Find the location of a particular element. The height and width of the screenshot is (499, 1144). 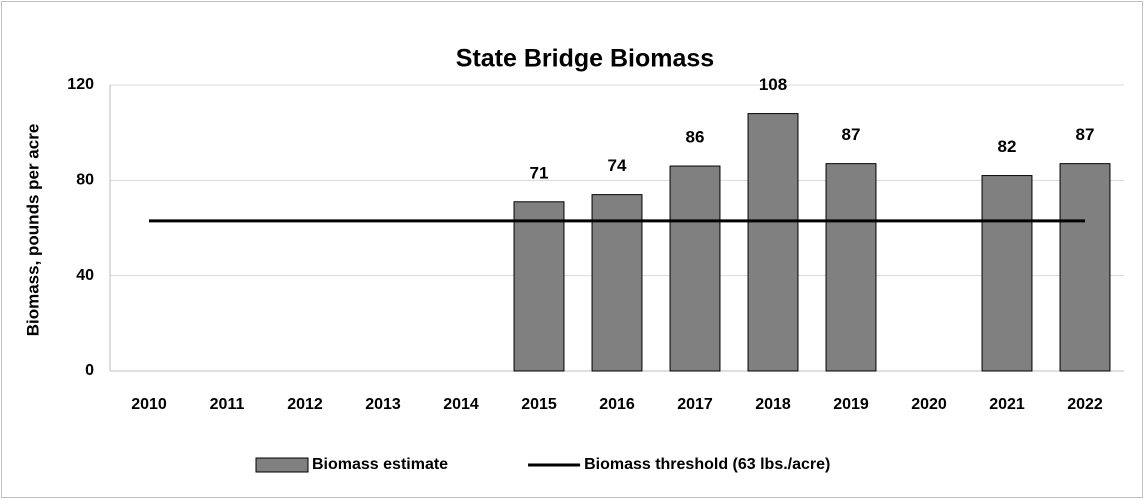

data-label: 74 is located at coordinates (617, 165).